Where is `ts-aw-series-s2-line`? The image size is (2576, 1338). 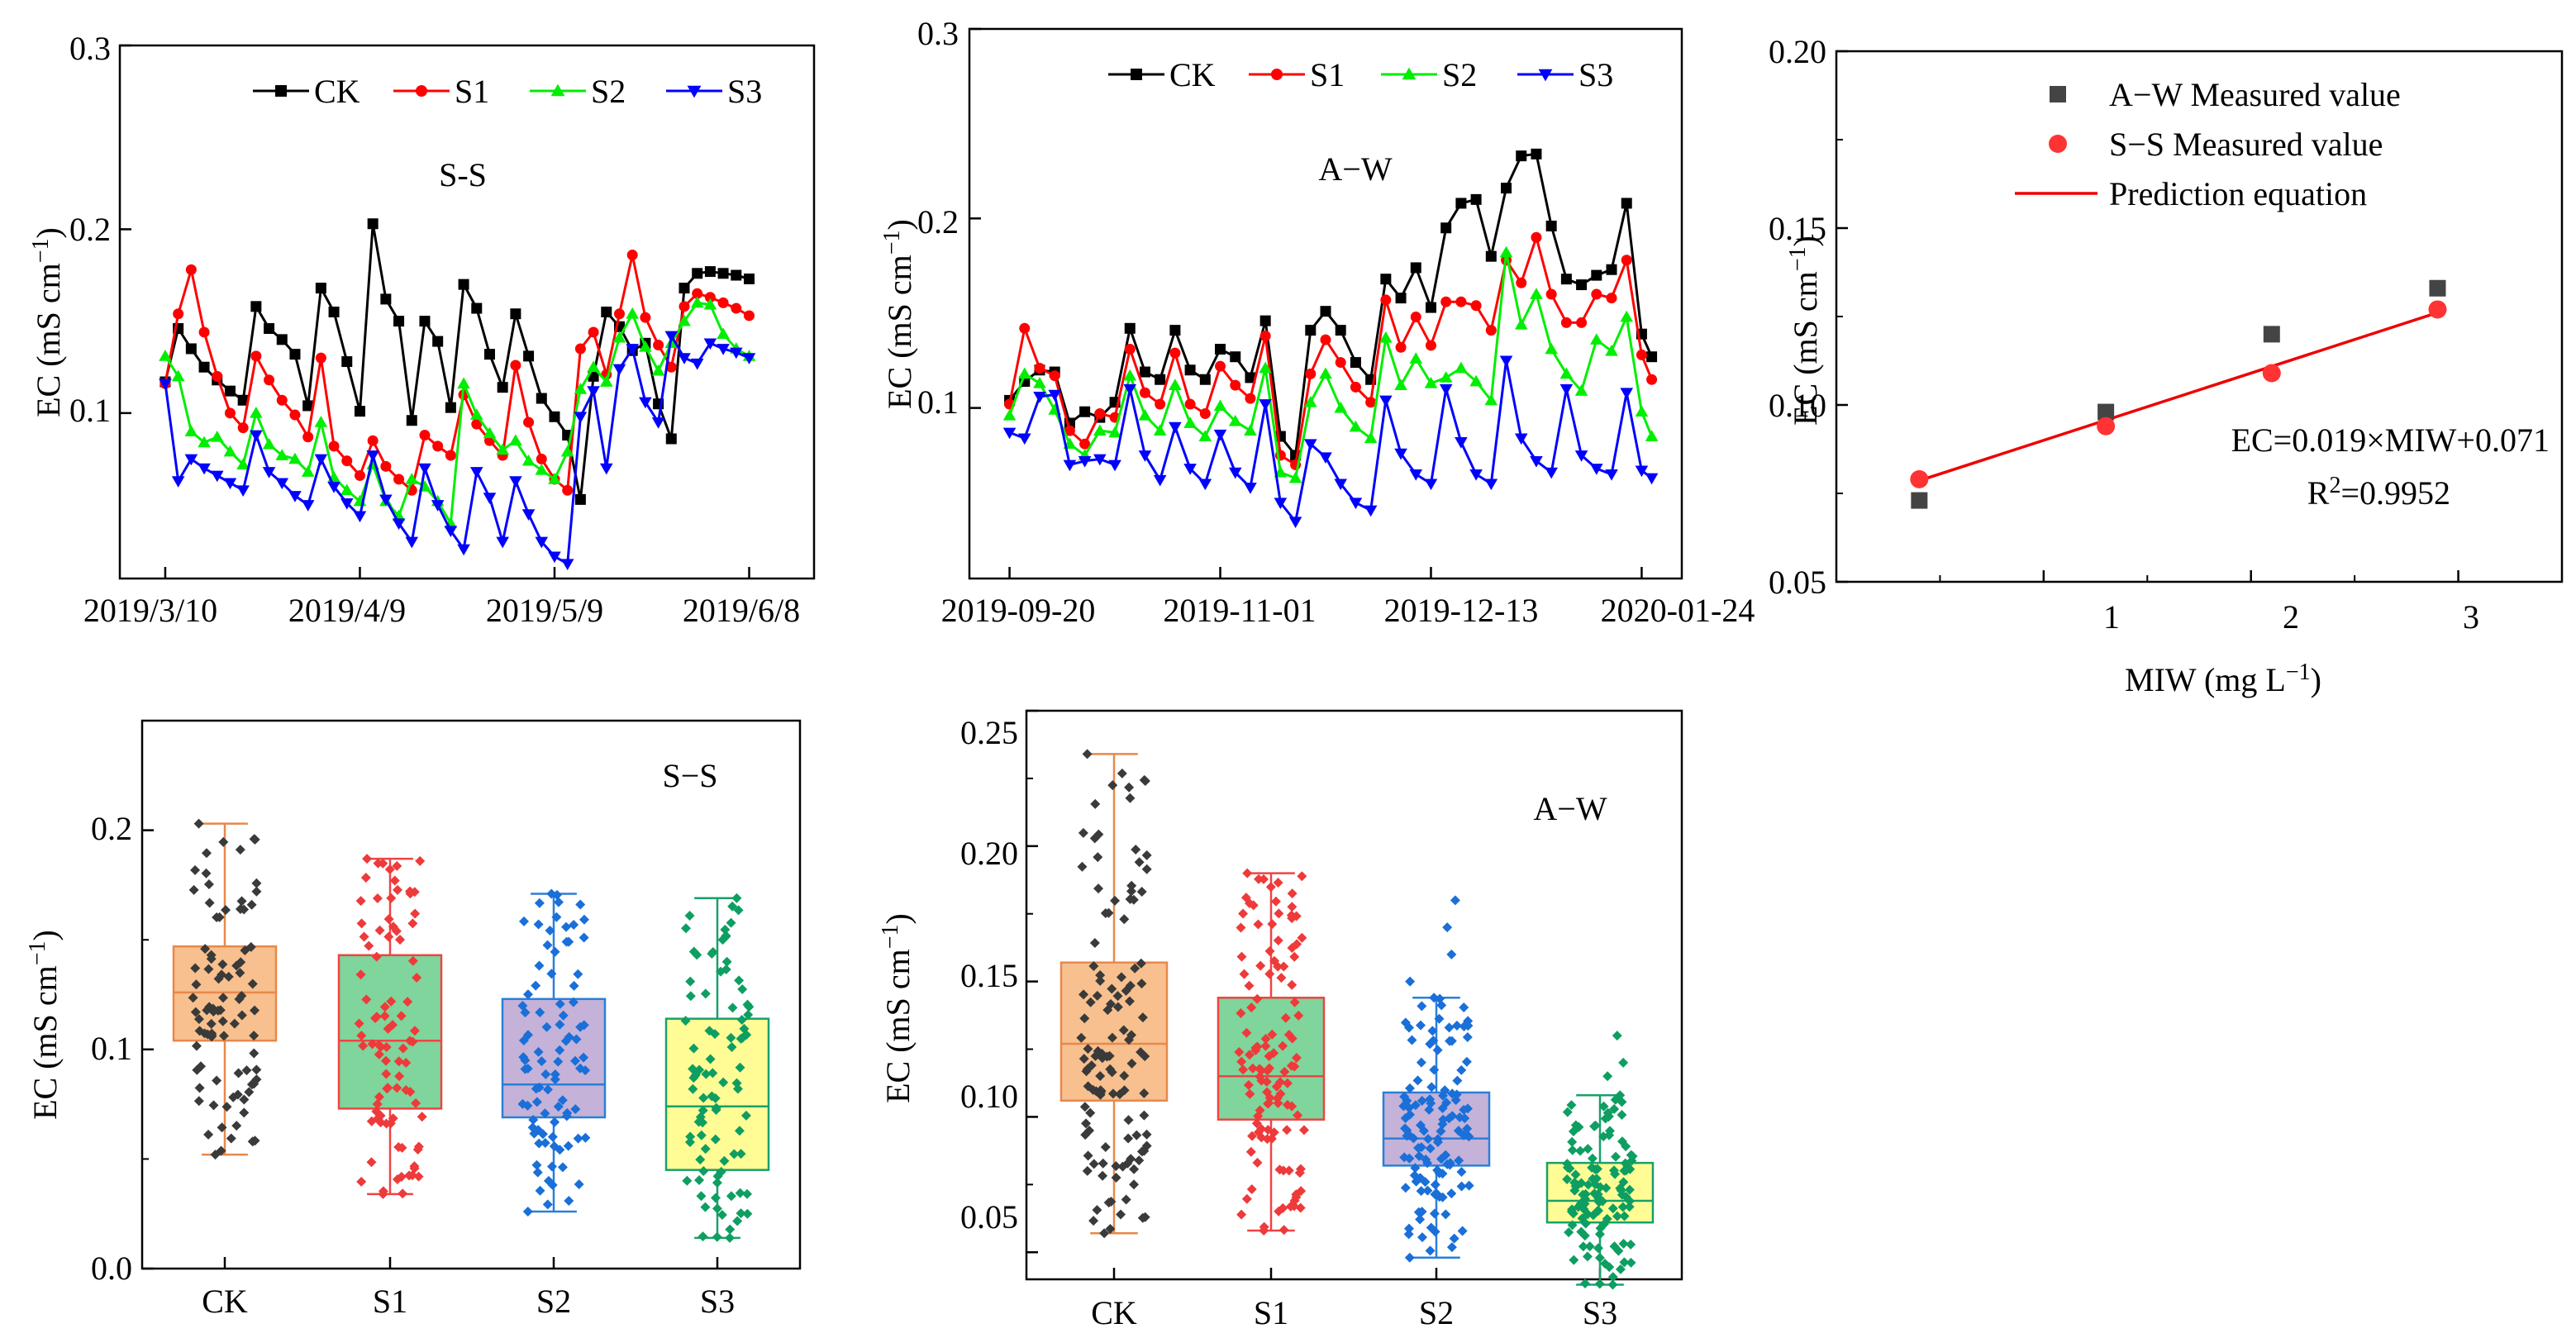
ts-aw-series-s2-line is located at coordinates (1330, 366).